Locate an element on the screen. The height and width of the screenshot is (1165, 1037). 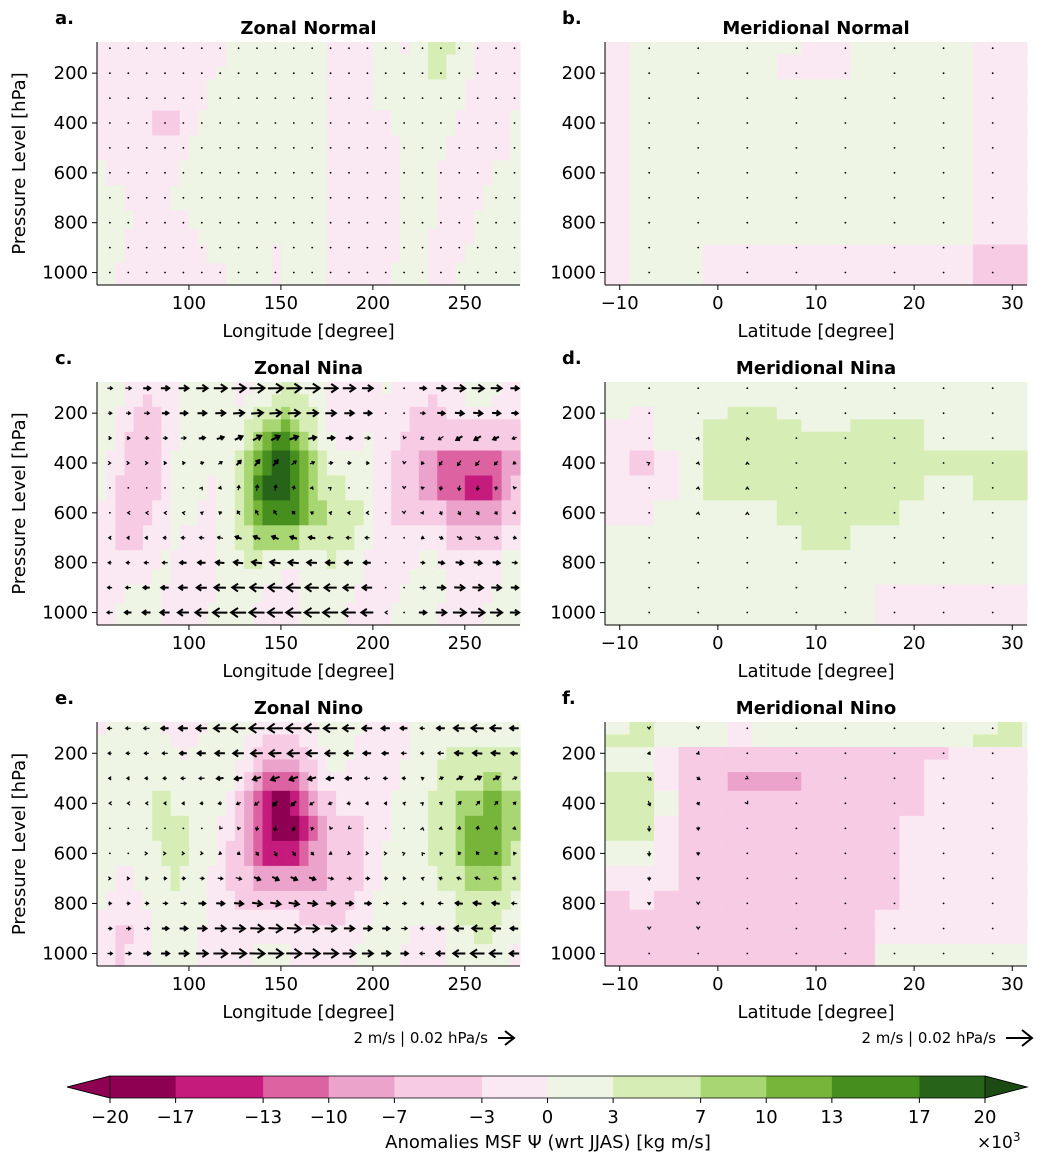
x-axis-label: Latitude [degree] is located at coordinates (816, 671).